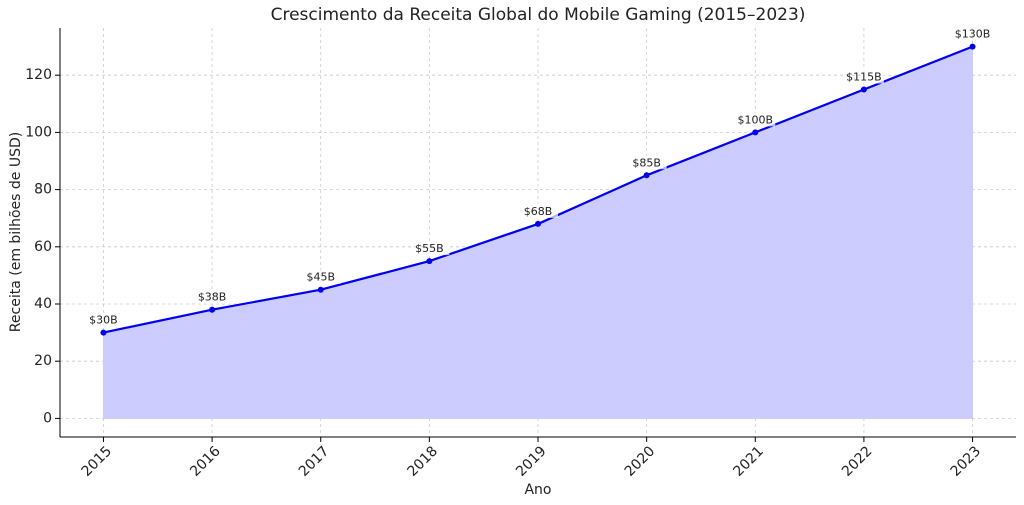 The width and height of the screenshot is (1024, 505). Describe the element at coordinates (537, 490) in the screenshot. I see `x-axis-label: Ano` at that location.